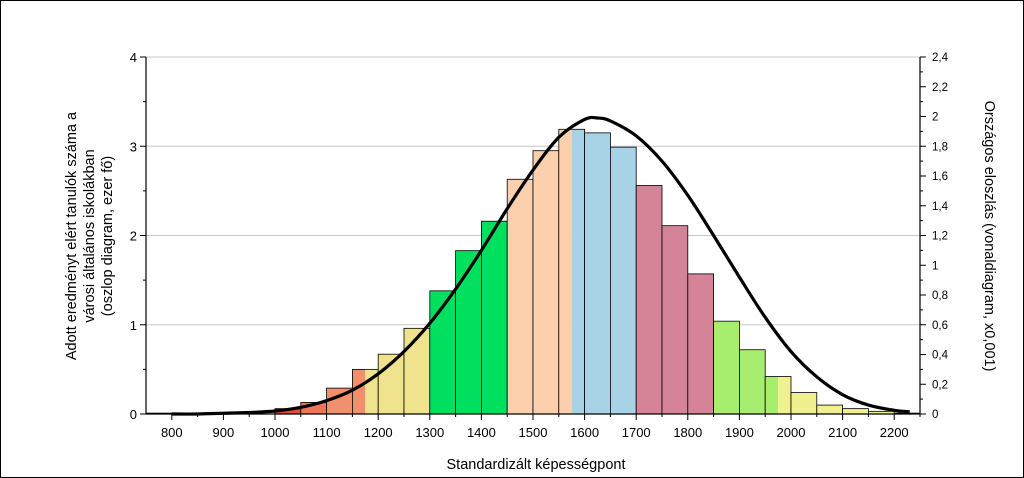 The width and height of the screenshot is (1024, 478). I want to click on x-tick-label: 1200, so click(378, 432).